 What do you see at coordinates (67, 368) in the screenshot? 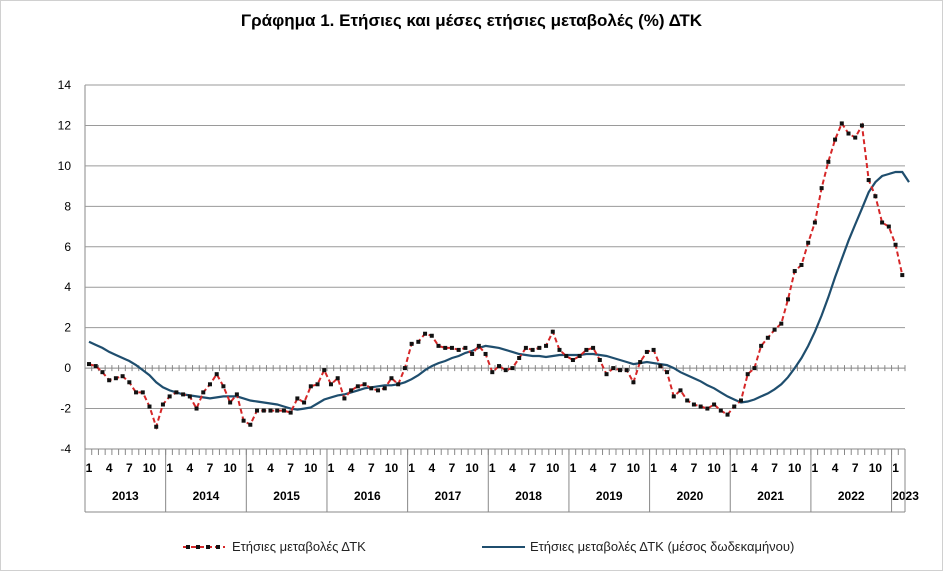
I see `y-tick-label: 0` at bounding box center [67, 368].